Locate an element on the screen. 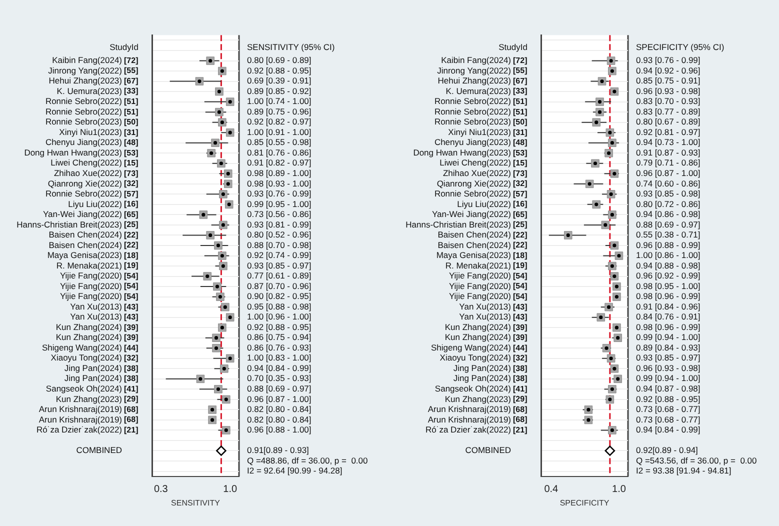  data-label: 1.00 [0.96 - 1.00] is located at coordinates (279, 317).